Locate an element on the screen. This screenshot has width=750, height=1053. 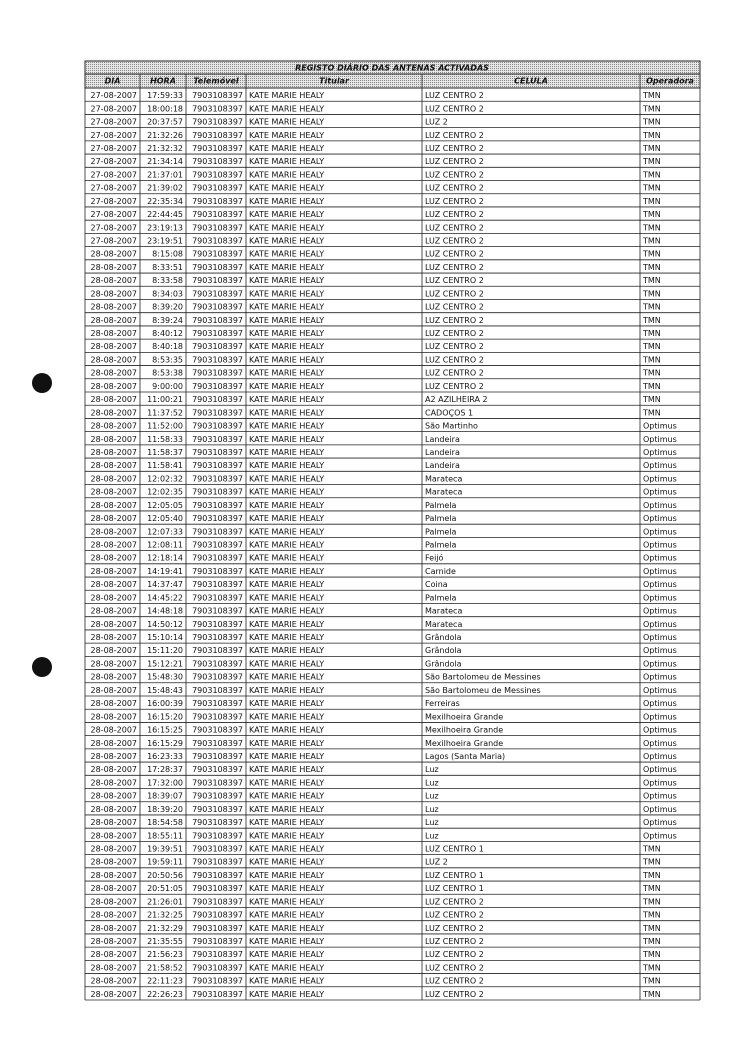
time-cell: 11:00:21 is located at coordinates (165, 399).